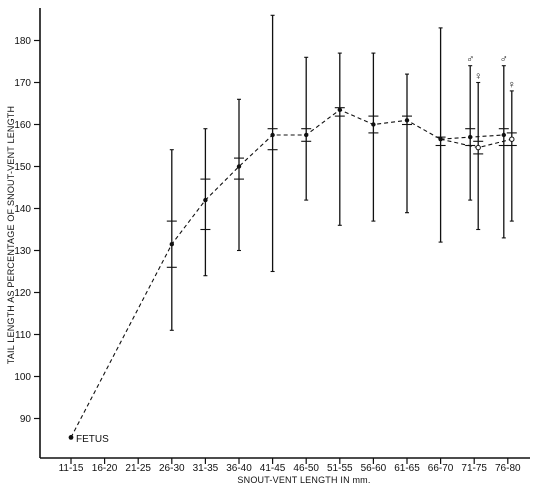 The image size is (539, 489). Describe the element at coordinates (441, 468) in the screenshot. I see `x-tick-label: 66-70` at that location.